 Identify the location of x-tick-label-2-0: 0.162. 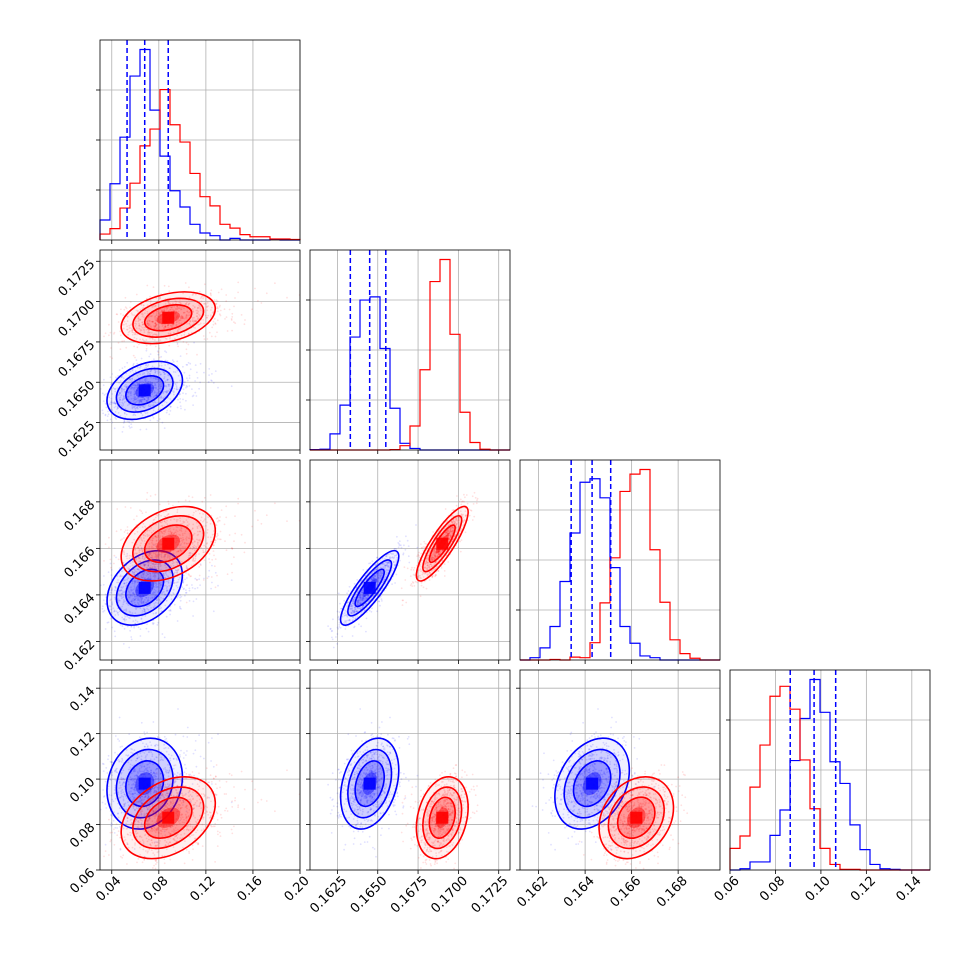
(532, 892).